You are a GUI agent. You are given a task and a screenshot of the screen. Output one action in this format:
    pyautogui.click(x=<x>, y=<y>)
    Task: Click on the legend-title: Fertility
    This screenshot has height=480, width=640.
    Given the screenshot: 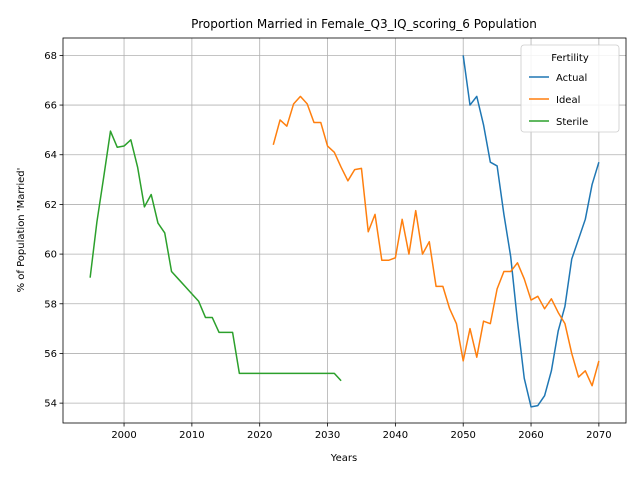 What is the action you would take?
    pyautogui.click(x=570, y=58)
    